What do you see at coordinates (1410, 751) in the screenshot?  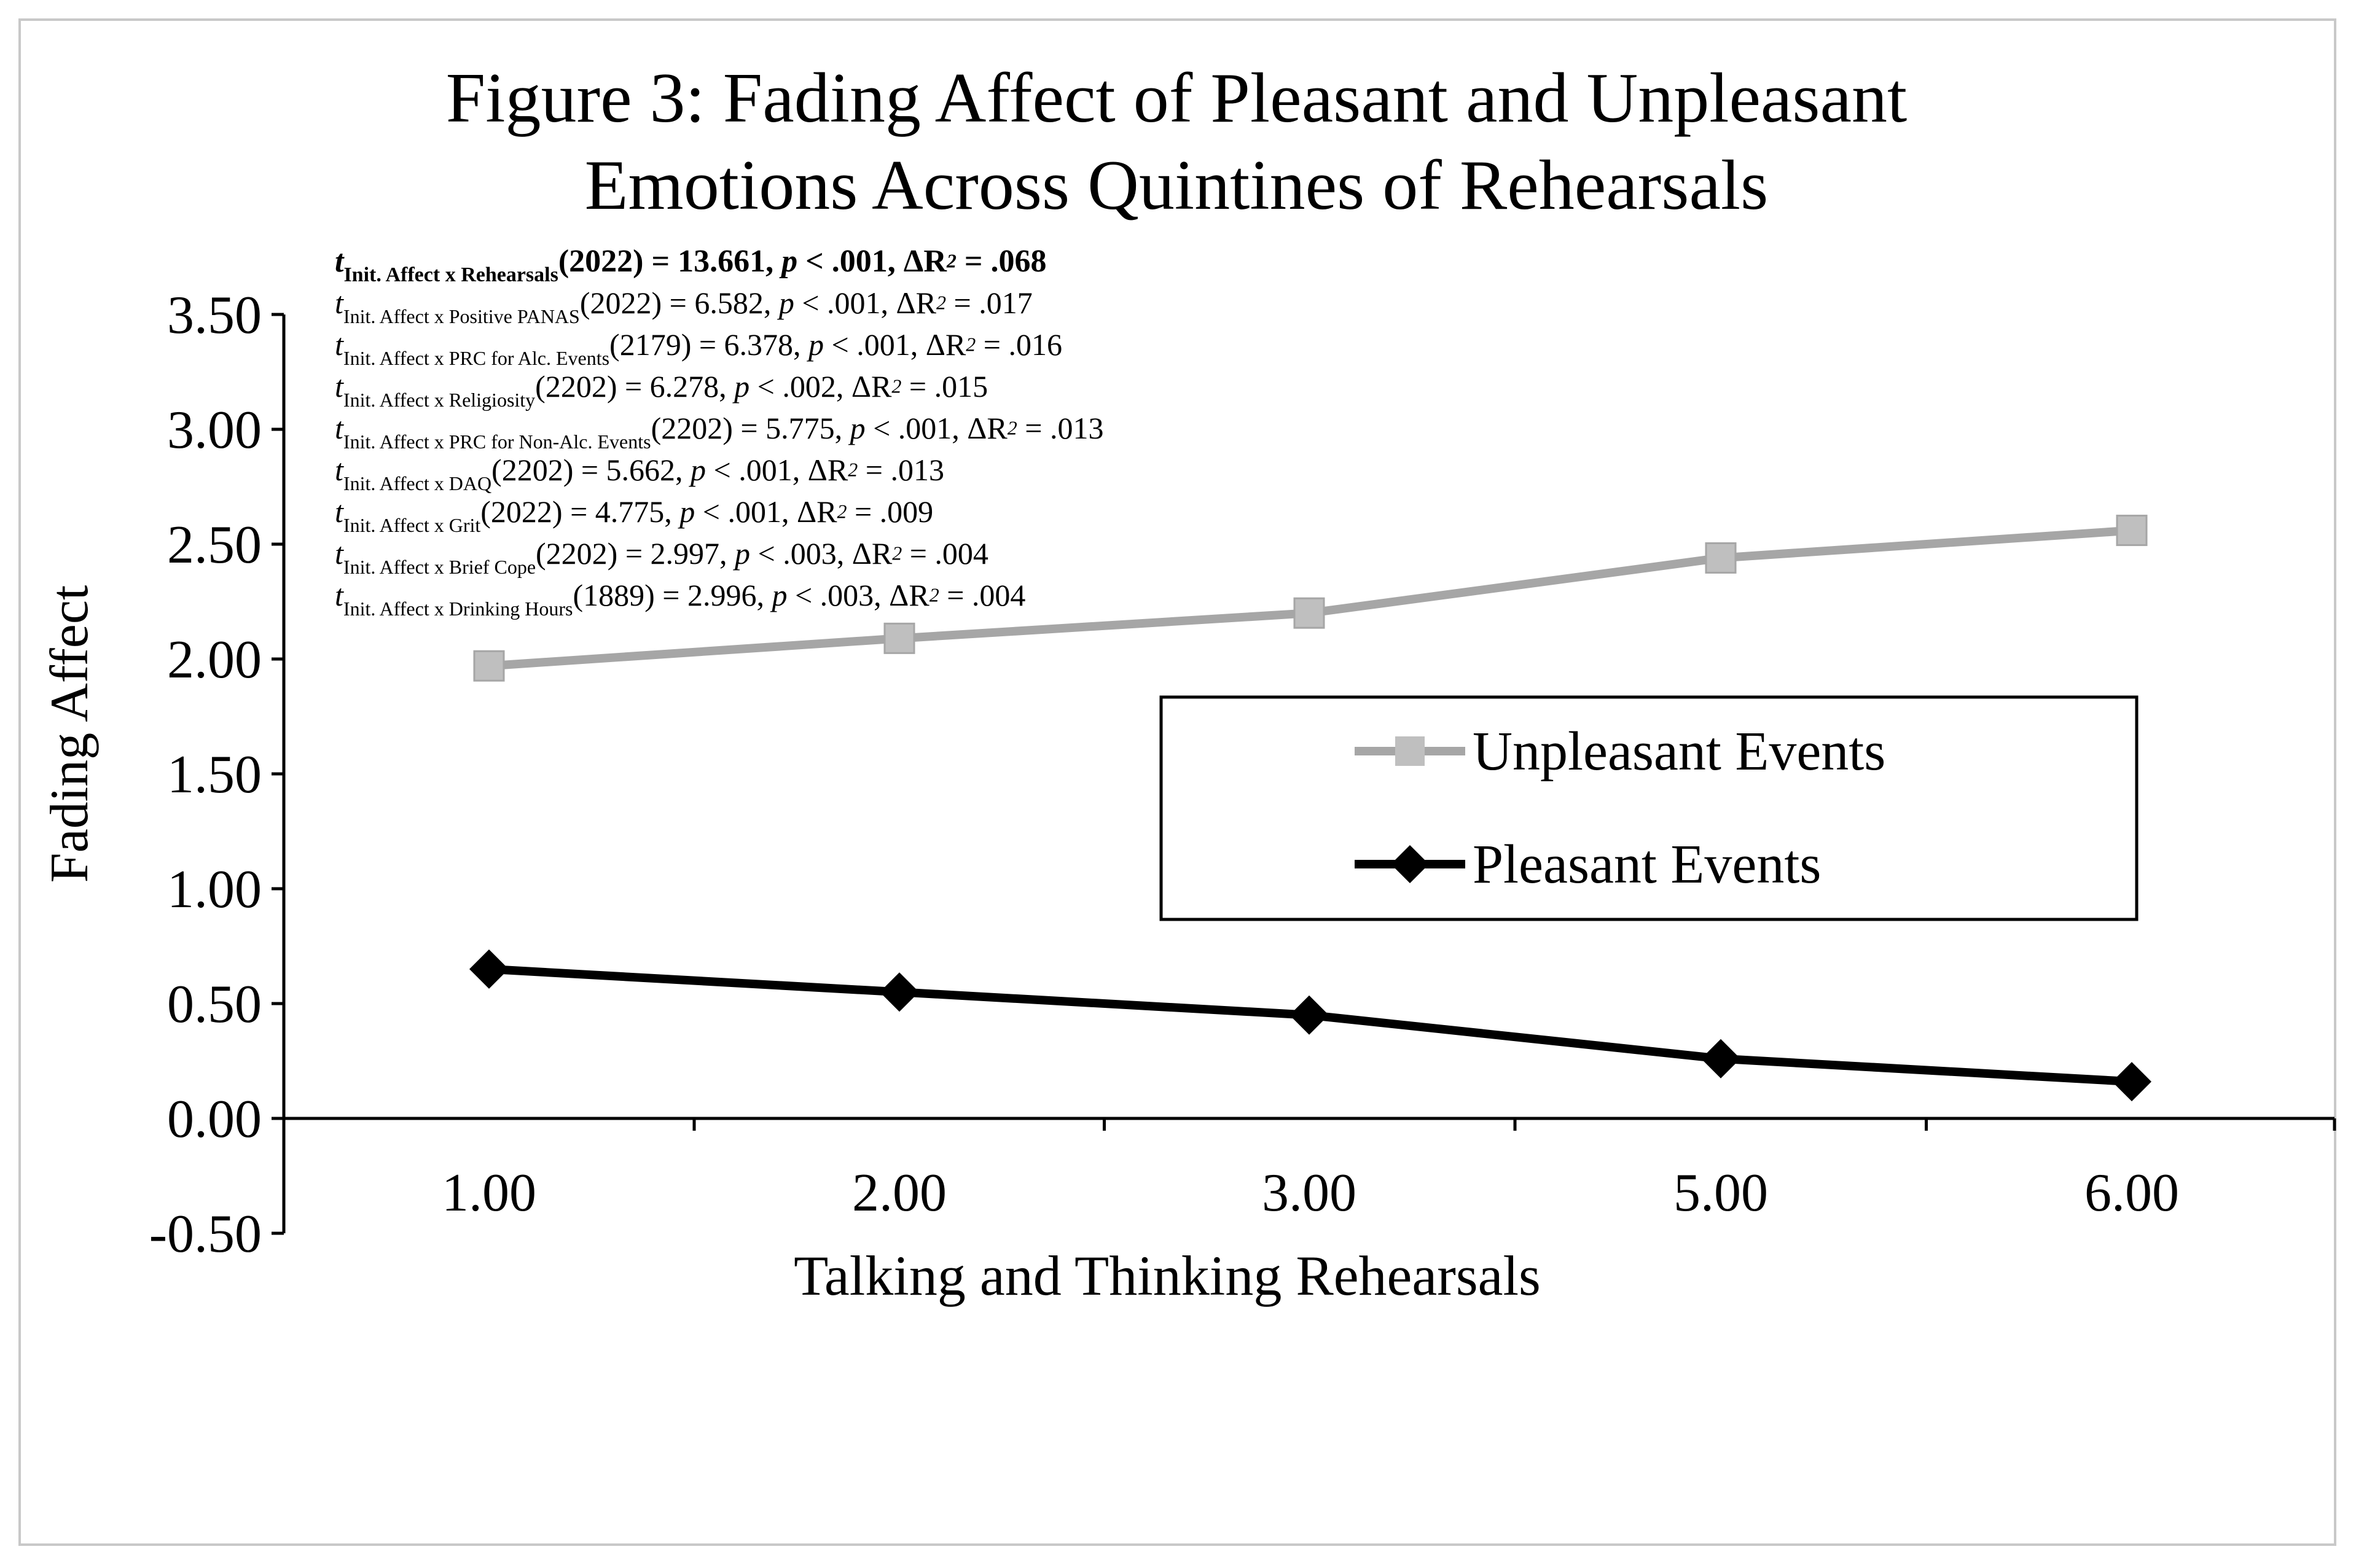 I see `legend-marker-unpleasant` at bounding box center [1410, 751].